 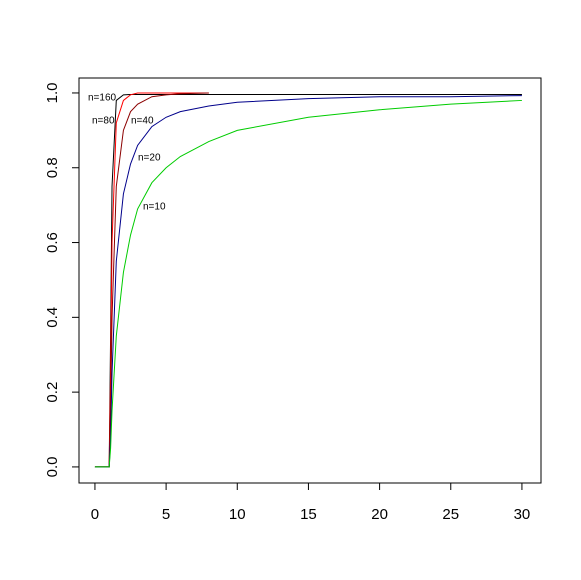 I want to click on x-tick-label: 0, so click(x=95, y=514).